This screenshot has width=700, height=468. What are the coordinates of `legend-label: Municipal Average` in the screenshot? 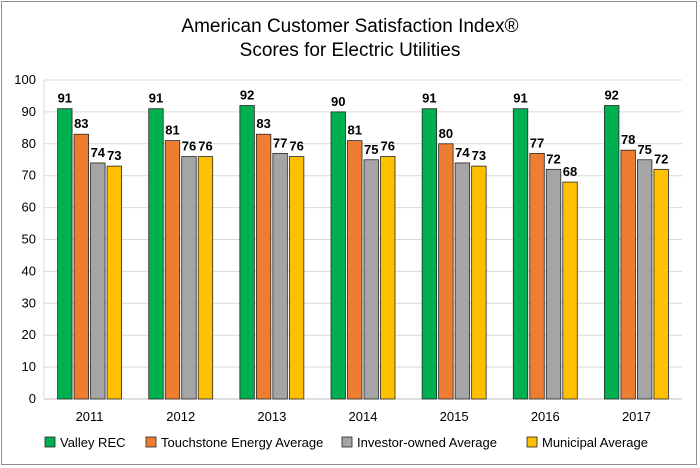 It's located at (595, 442).